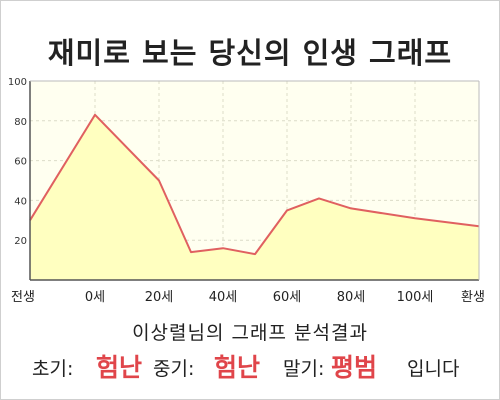 The width and height of the screenshot is (500, 400). I want to click on x-tick-label: 20세, so click(159, 297).